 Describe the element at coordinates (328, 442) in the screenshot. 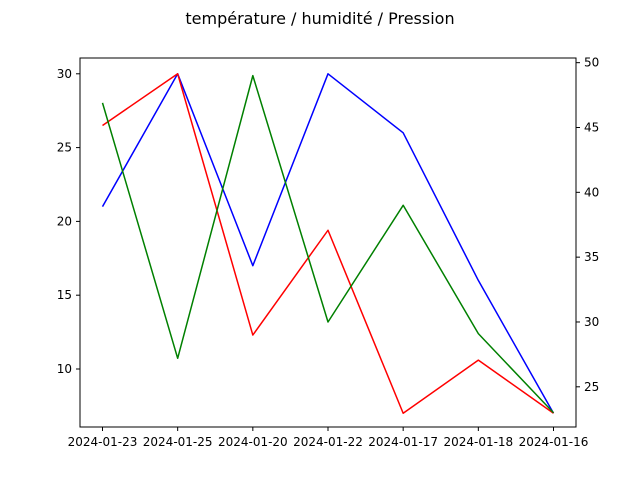

I see `x-tick-label: 2024-01-22` at that location.